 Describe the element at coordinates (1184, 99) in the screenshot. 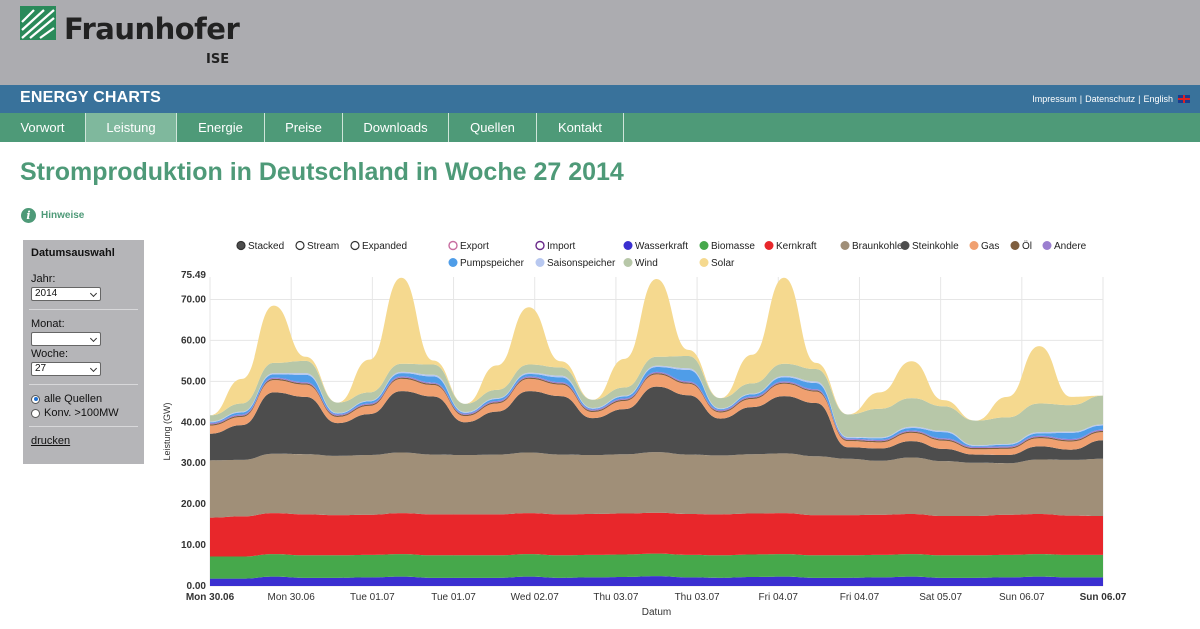

I see `uk-flag-icon` at that location.